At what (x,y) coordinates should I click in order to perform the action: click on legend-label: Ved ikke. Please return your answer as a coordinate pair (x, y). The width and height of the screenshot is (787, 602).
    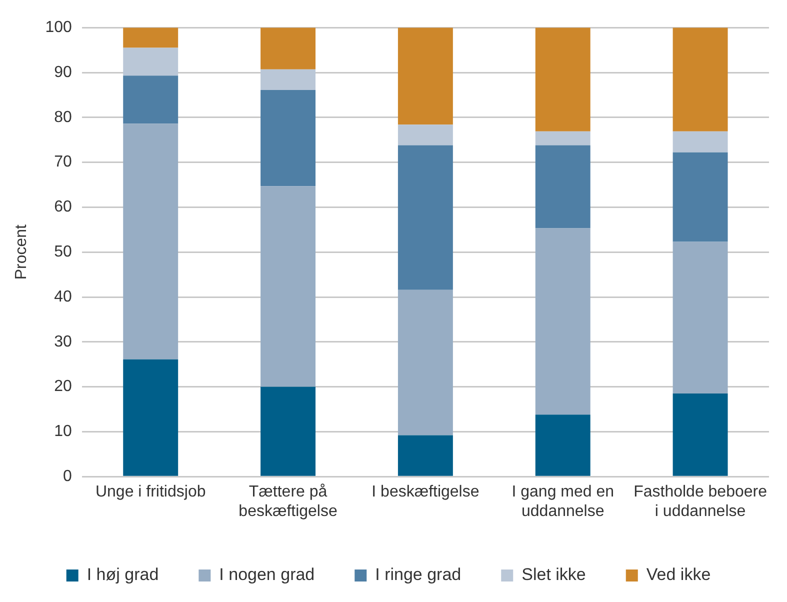
    Looking at the image, I should click on (678, 574).